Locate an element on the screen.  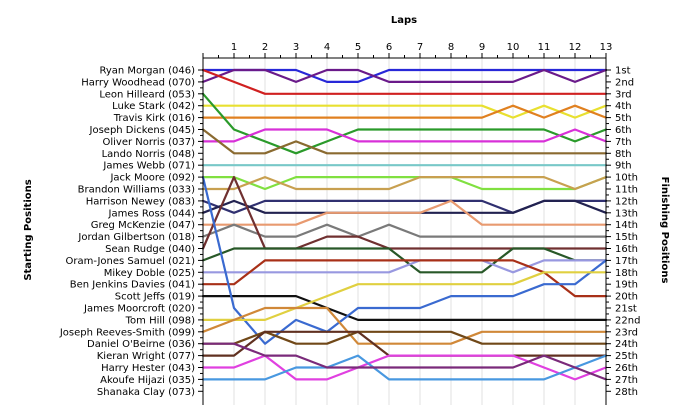
finishing-position-label: 16th is located at coordinates (626, 249).